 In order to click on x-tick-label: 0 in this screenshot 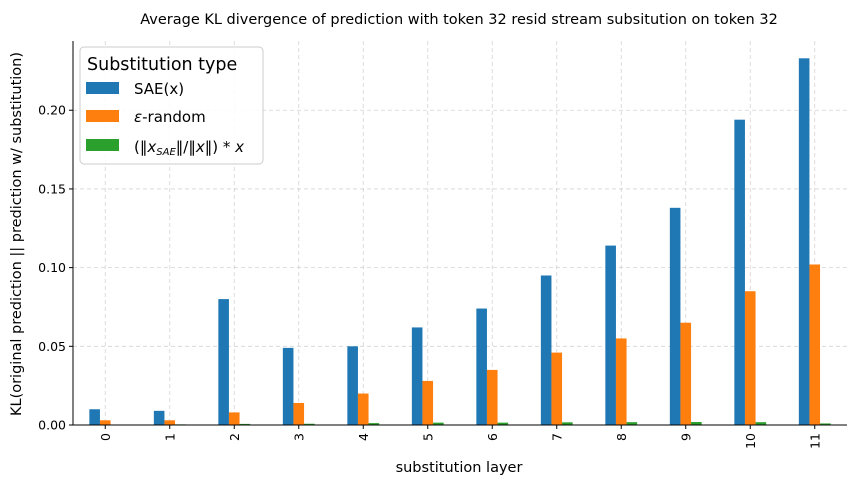, I will do `click(105, 437)`.